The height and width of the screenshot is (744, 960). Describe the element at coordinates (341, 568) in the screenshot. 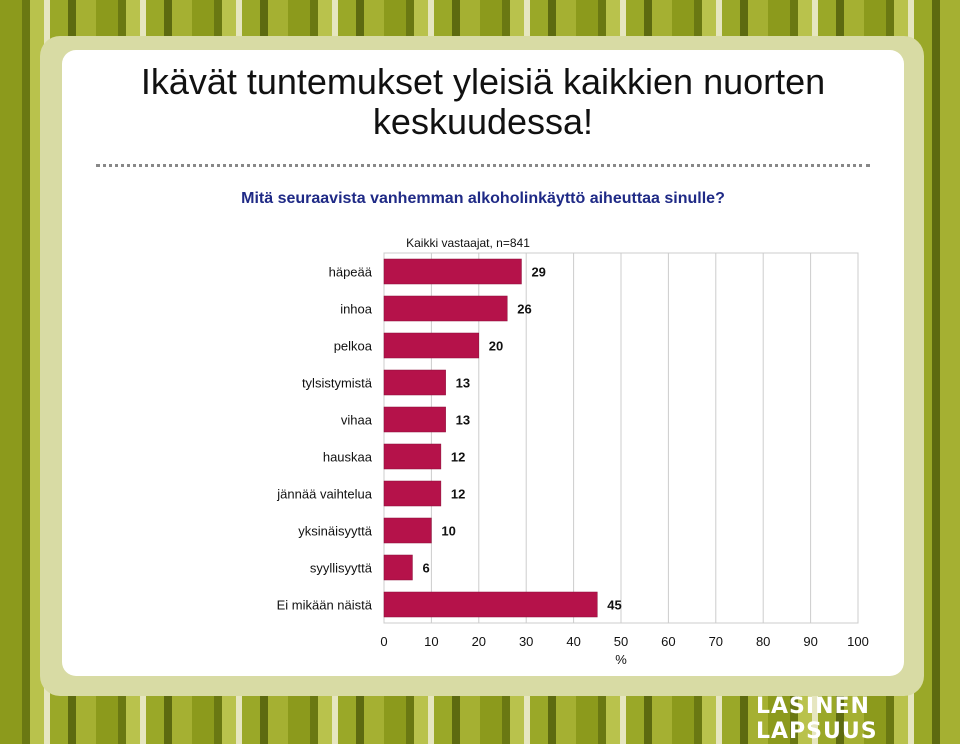

I see `category-label: syyllisyyttä` at that location.